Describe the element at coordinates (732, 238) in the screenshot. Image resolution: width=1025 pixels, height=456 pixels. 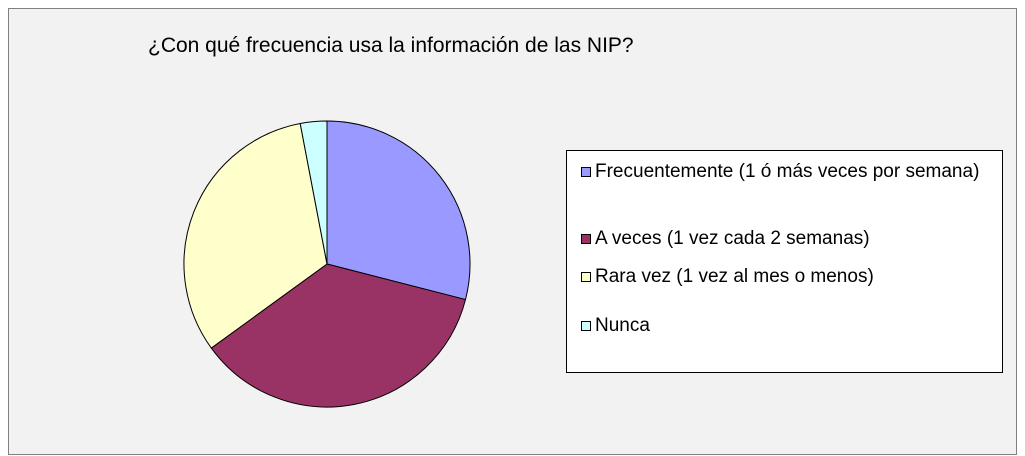
I see `legend-label: A veces (1 vez cada 2 semanas)` at that location.